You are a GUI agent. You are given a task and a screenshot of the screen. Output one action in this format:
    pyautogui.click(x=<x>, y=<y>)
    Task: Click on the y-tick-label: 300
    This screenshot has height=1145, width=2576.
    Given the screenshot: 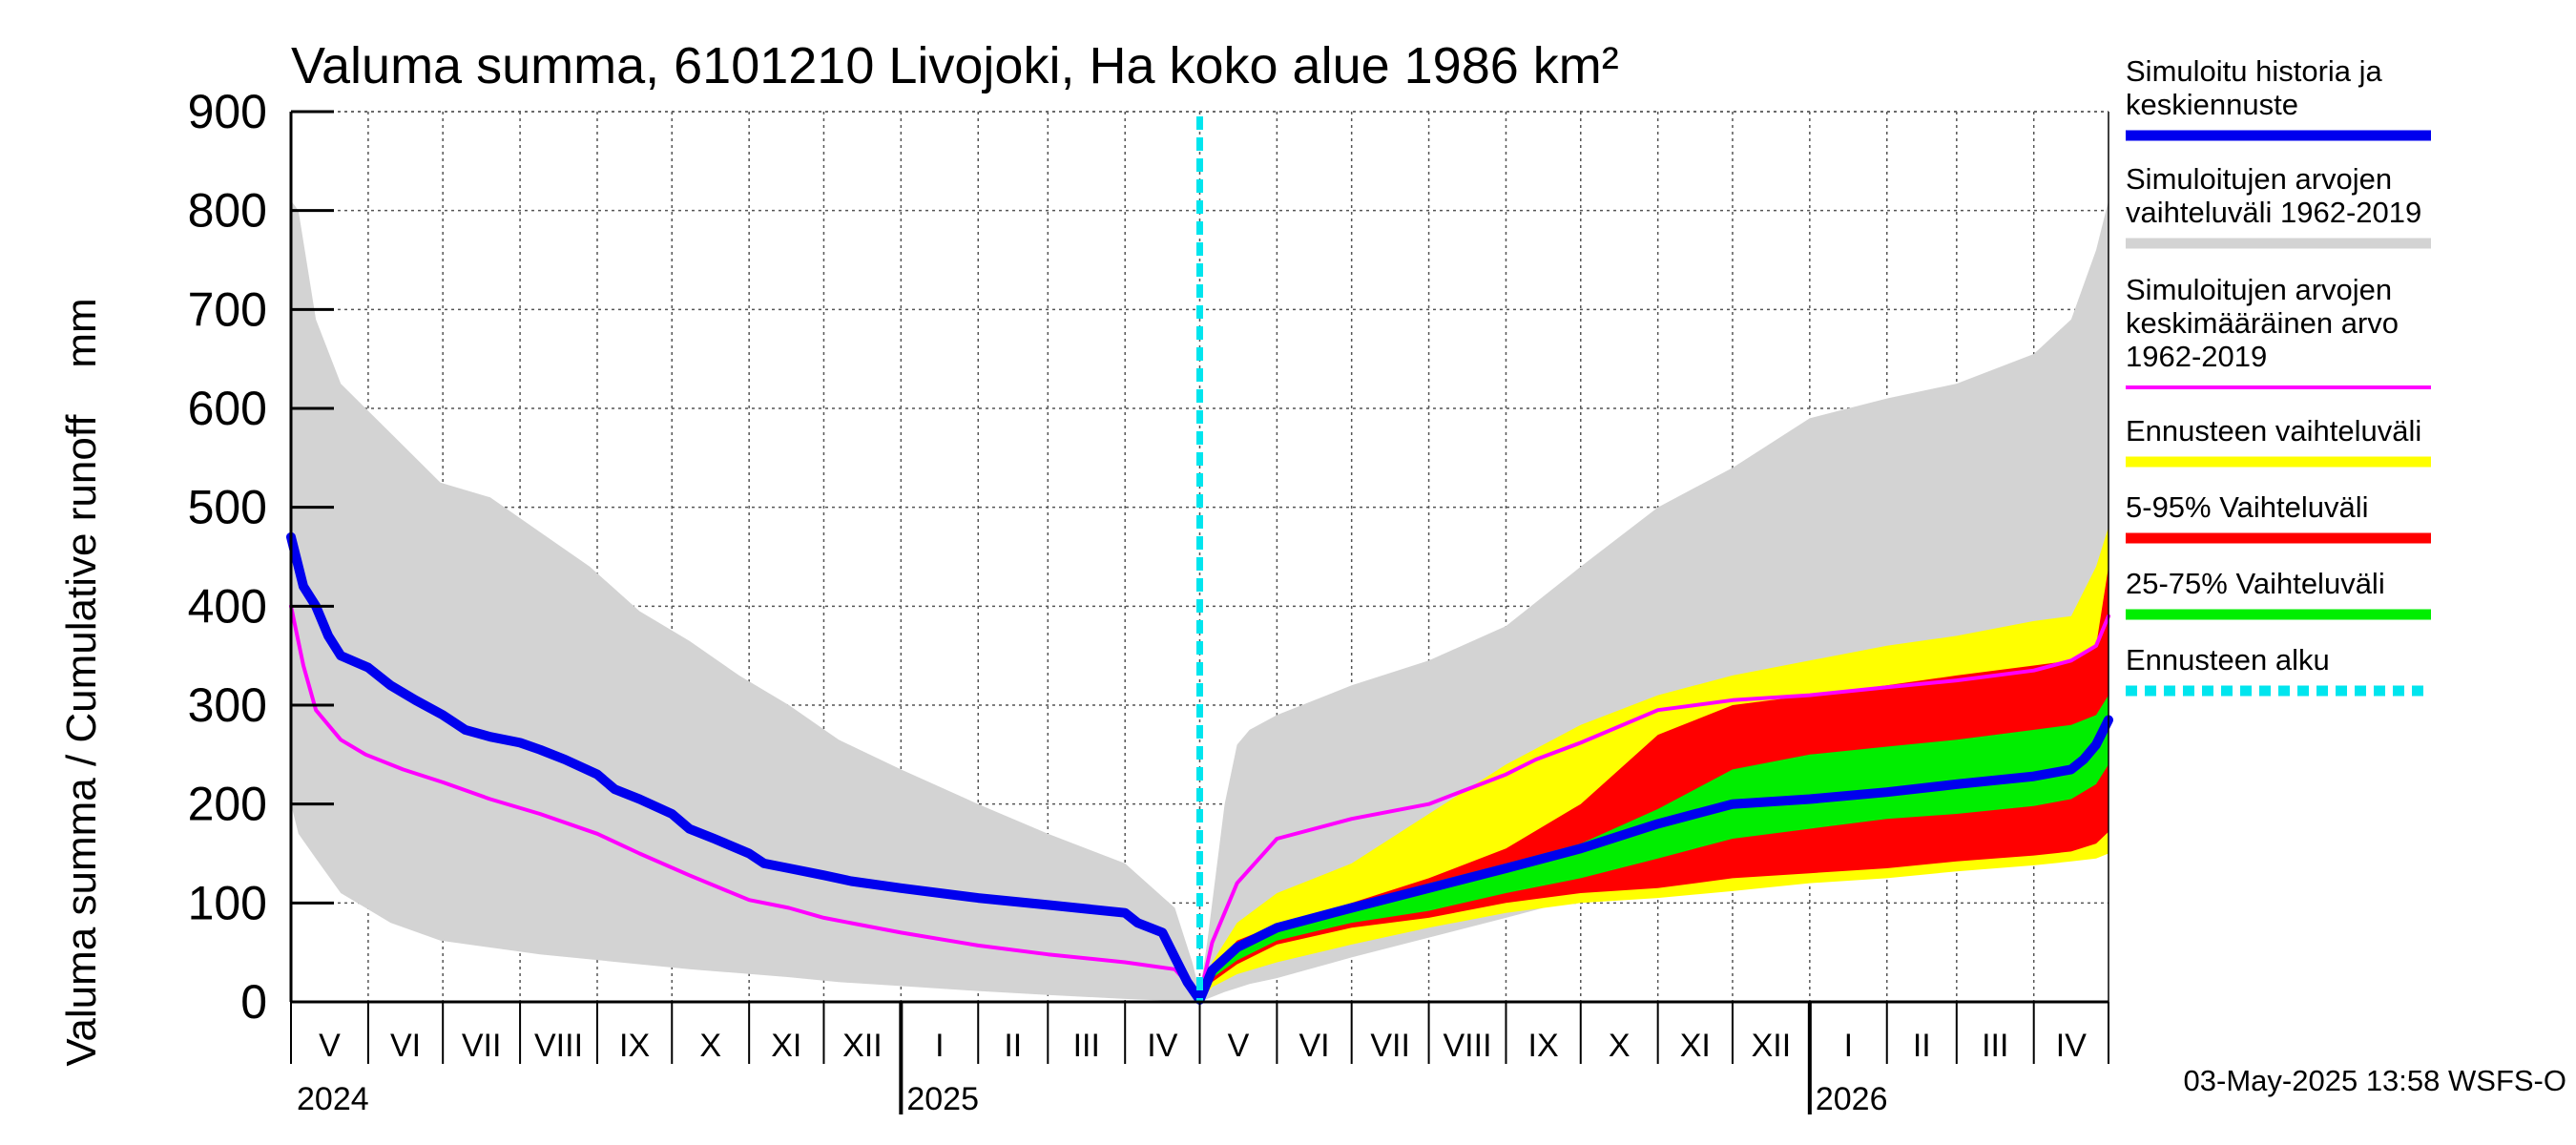 What is the action you would take?
    pyautogui.click(x=227, y=705)
    